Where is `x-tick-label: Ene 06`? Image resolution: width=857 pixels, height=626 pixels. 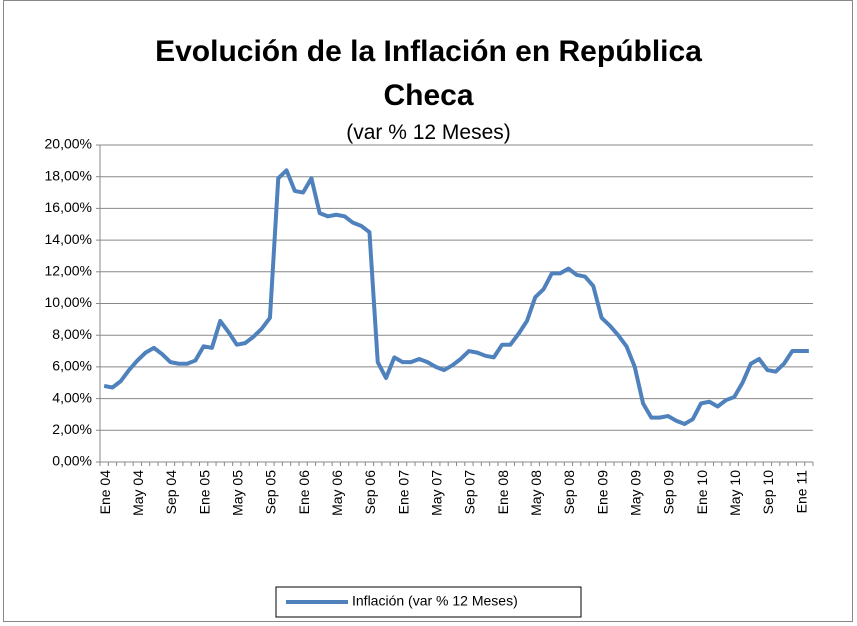 x-tick-label: Ene 06 is located at coordinates (304, 492).